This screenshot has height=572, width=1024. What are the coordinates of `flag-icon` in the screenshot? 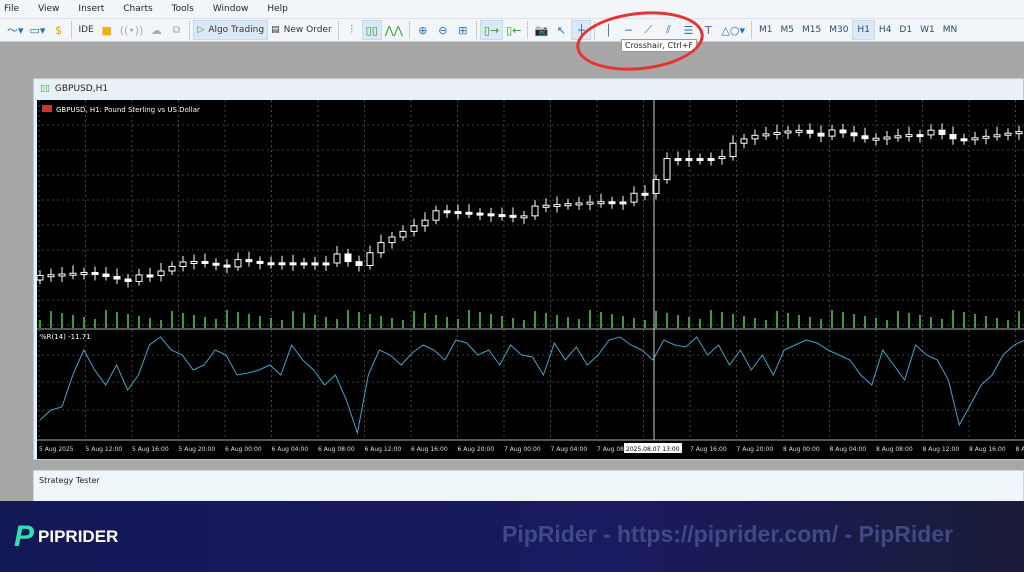 It's located at (47, 108).